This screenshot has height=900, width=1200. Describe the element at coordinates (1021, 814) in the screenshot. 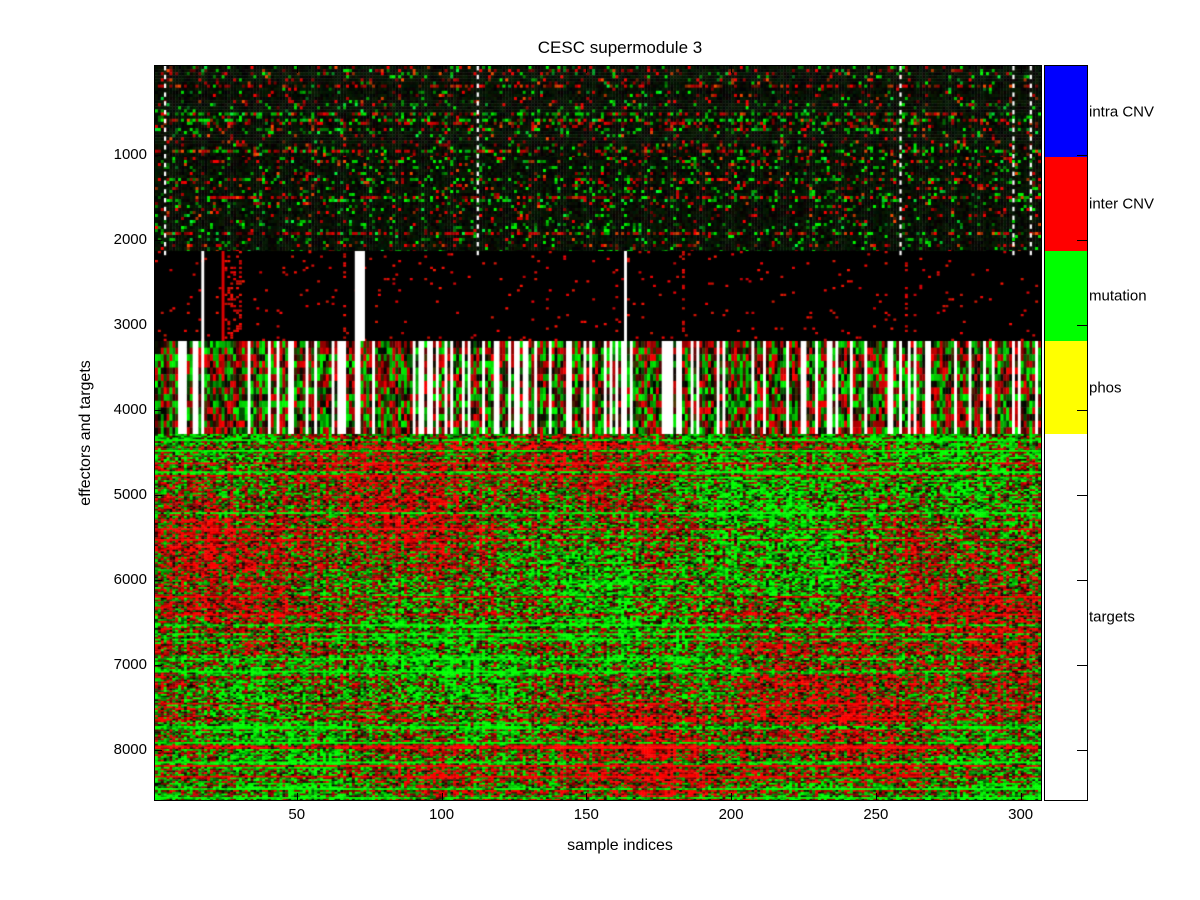

I see `x-tick-label: 300` at that location.